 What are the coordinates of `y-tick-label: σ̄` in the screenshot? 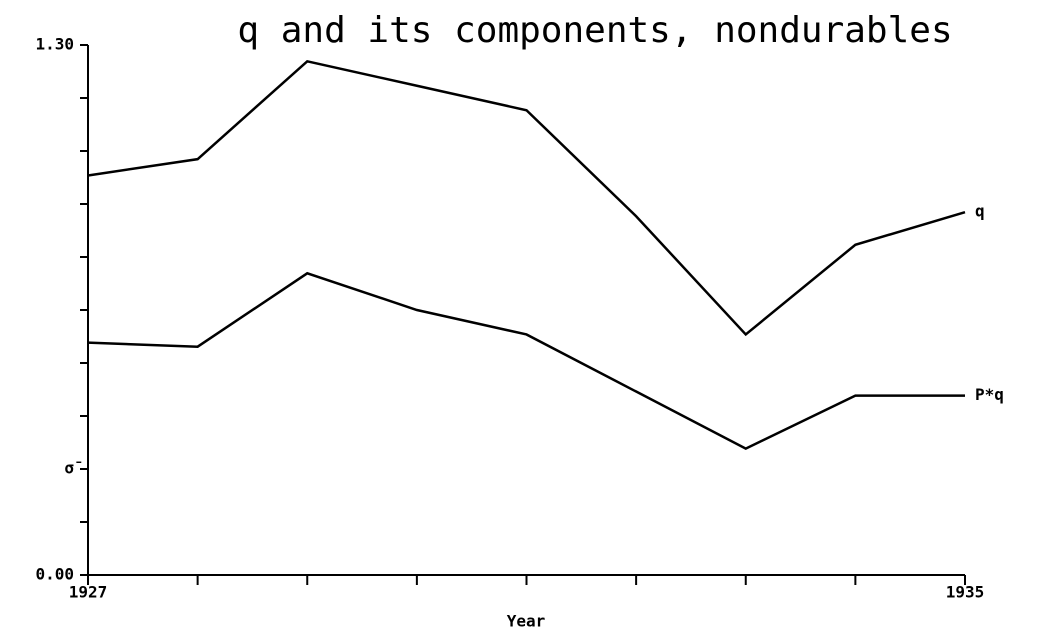 It's located at (73, 468).